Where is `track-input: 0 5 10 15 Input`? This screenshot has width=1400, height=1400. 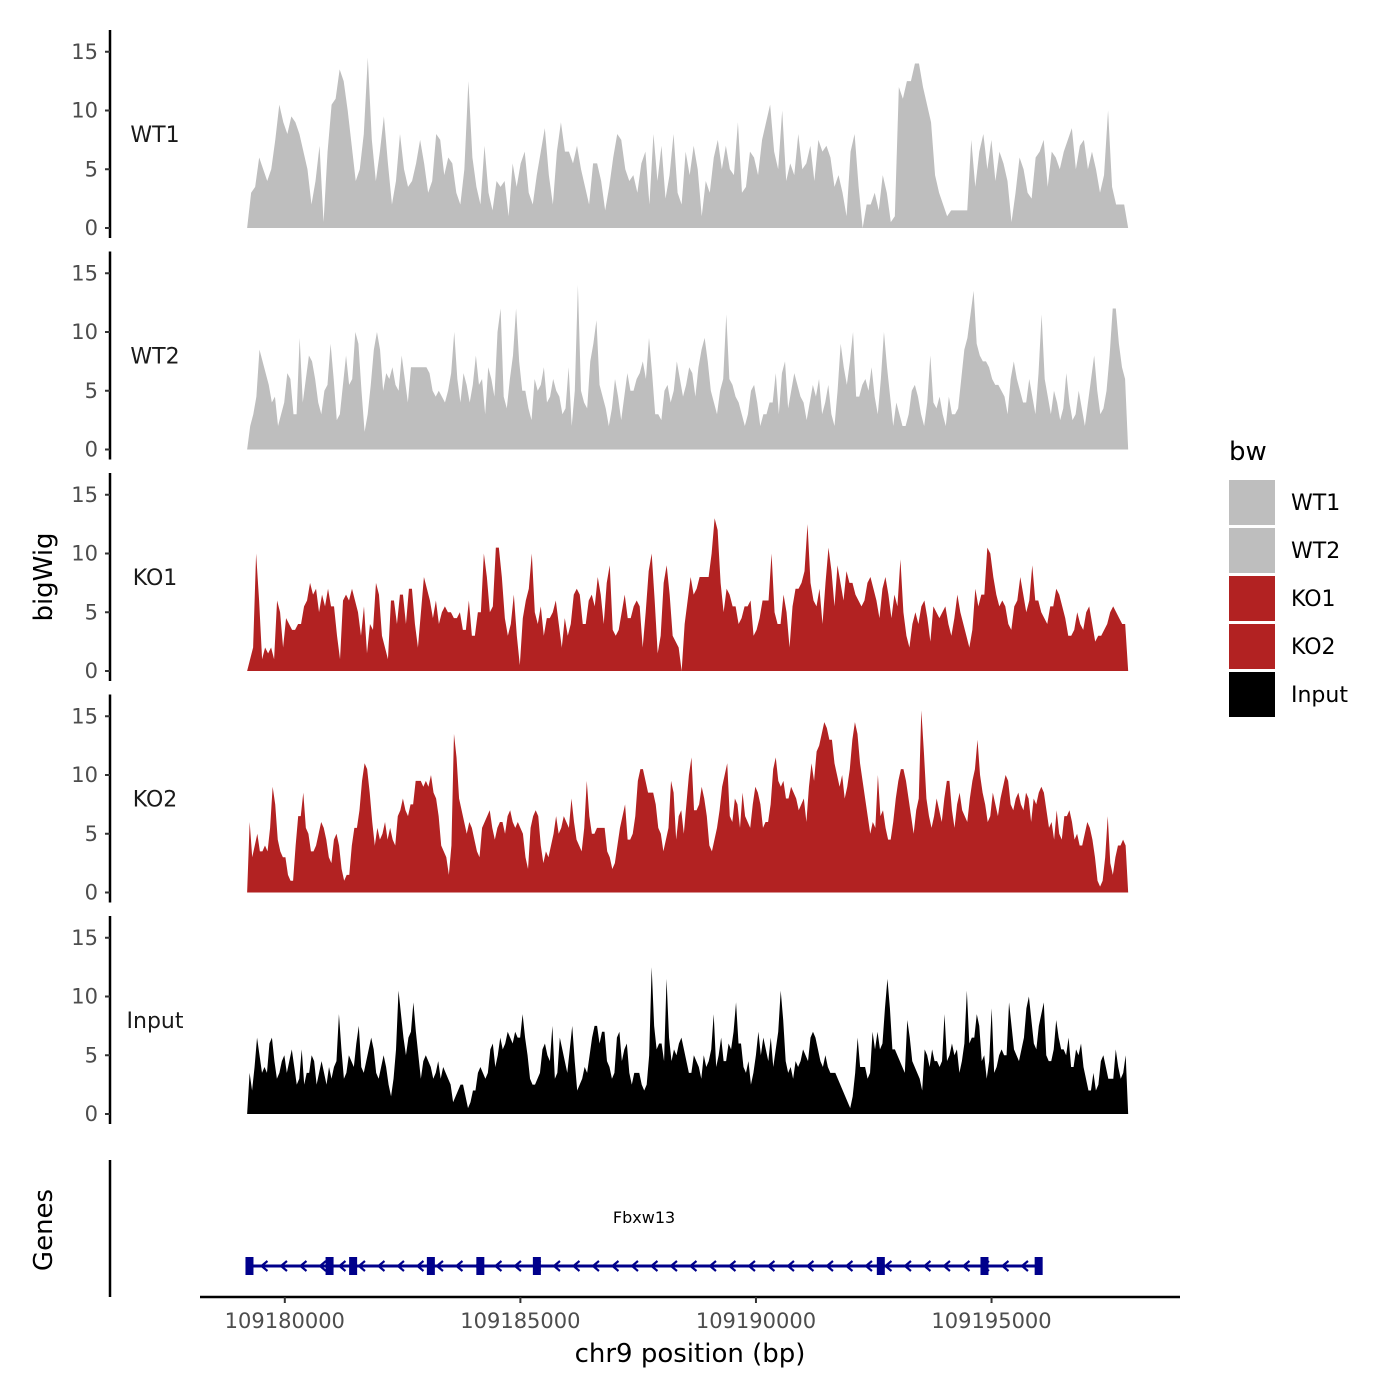 track-input: 0 5 10 15 Input is located at coordinates (600, 1021).